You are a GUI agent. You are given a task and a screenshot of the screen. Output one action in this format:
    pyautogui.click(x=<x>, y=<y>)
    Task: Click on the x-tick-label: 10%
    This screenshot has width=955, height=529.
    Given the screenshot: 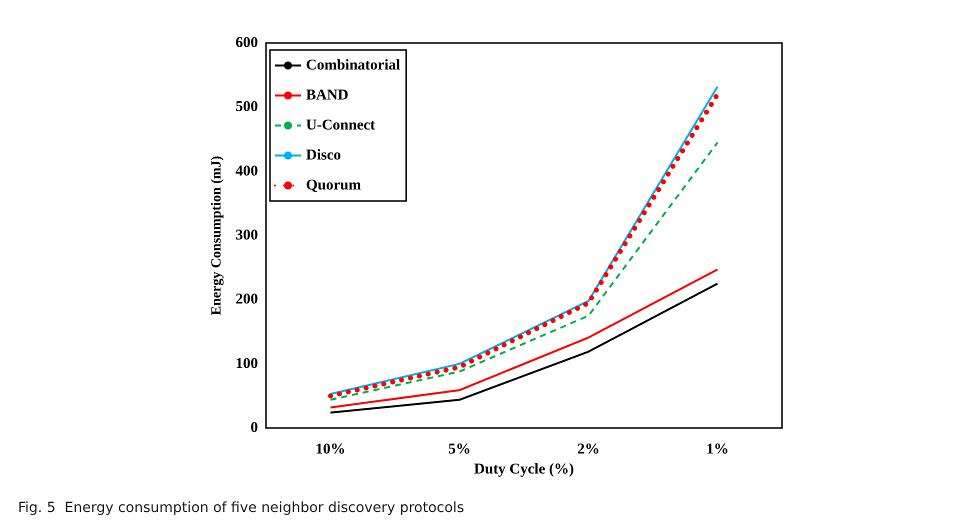 What is the action you would take?
    pyautogui.click(x=331, y=450)
    